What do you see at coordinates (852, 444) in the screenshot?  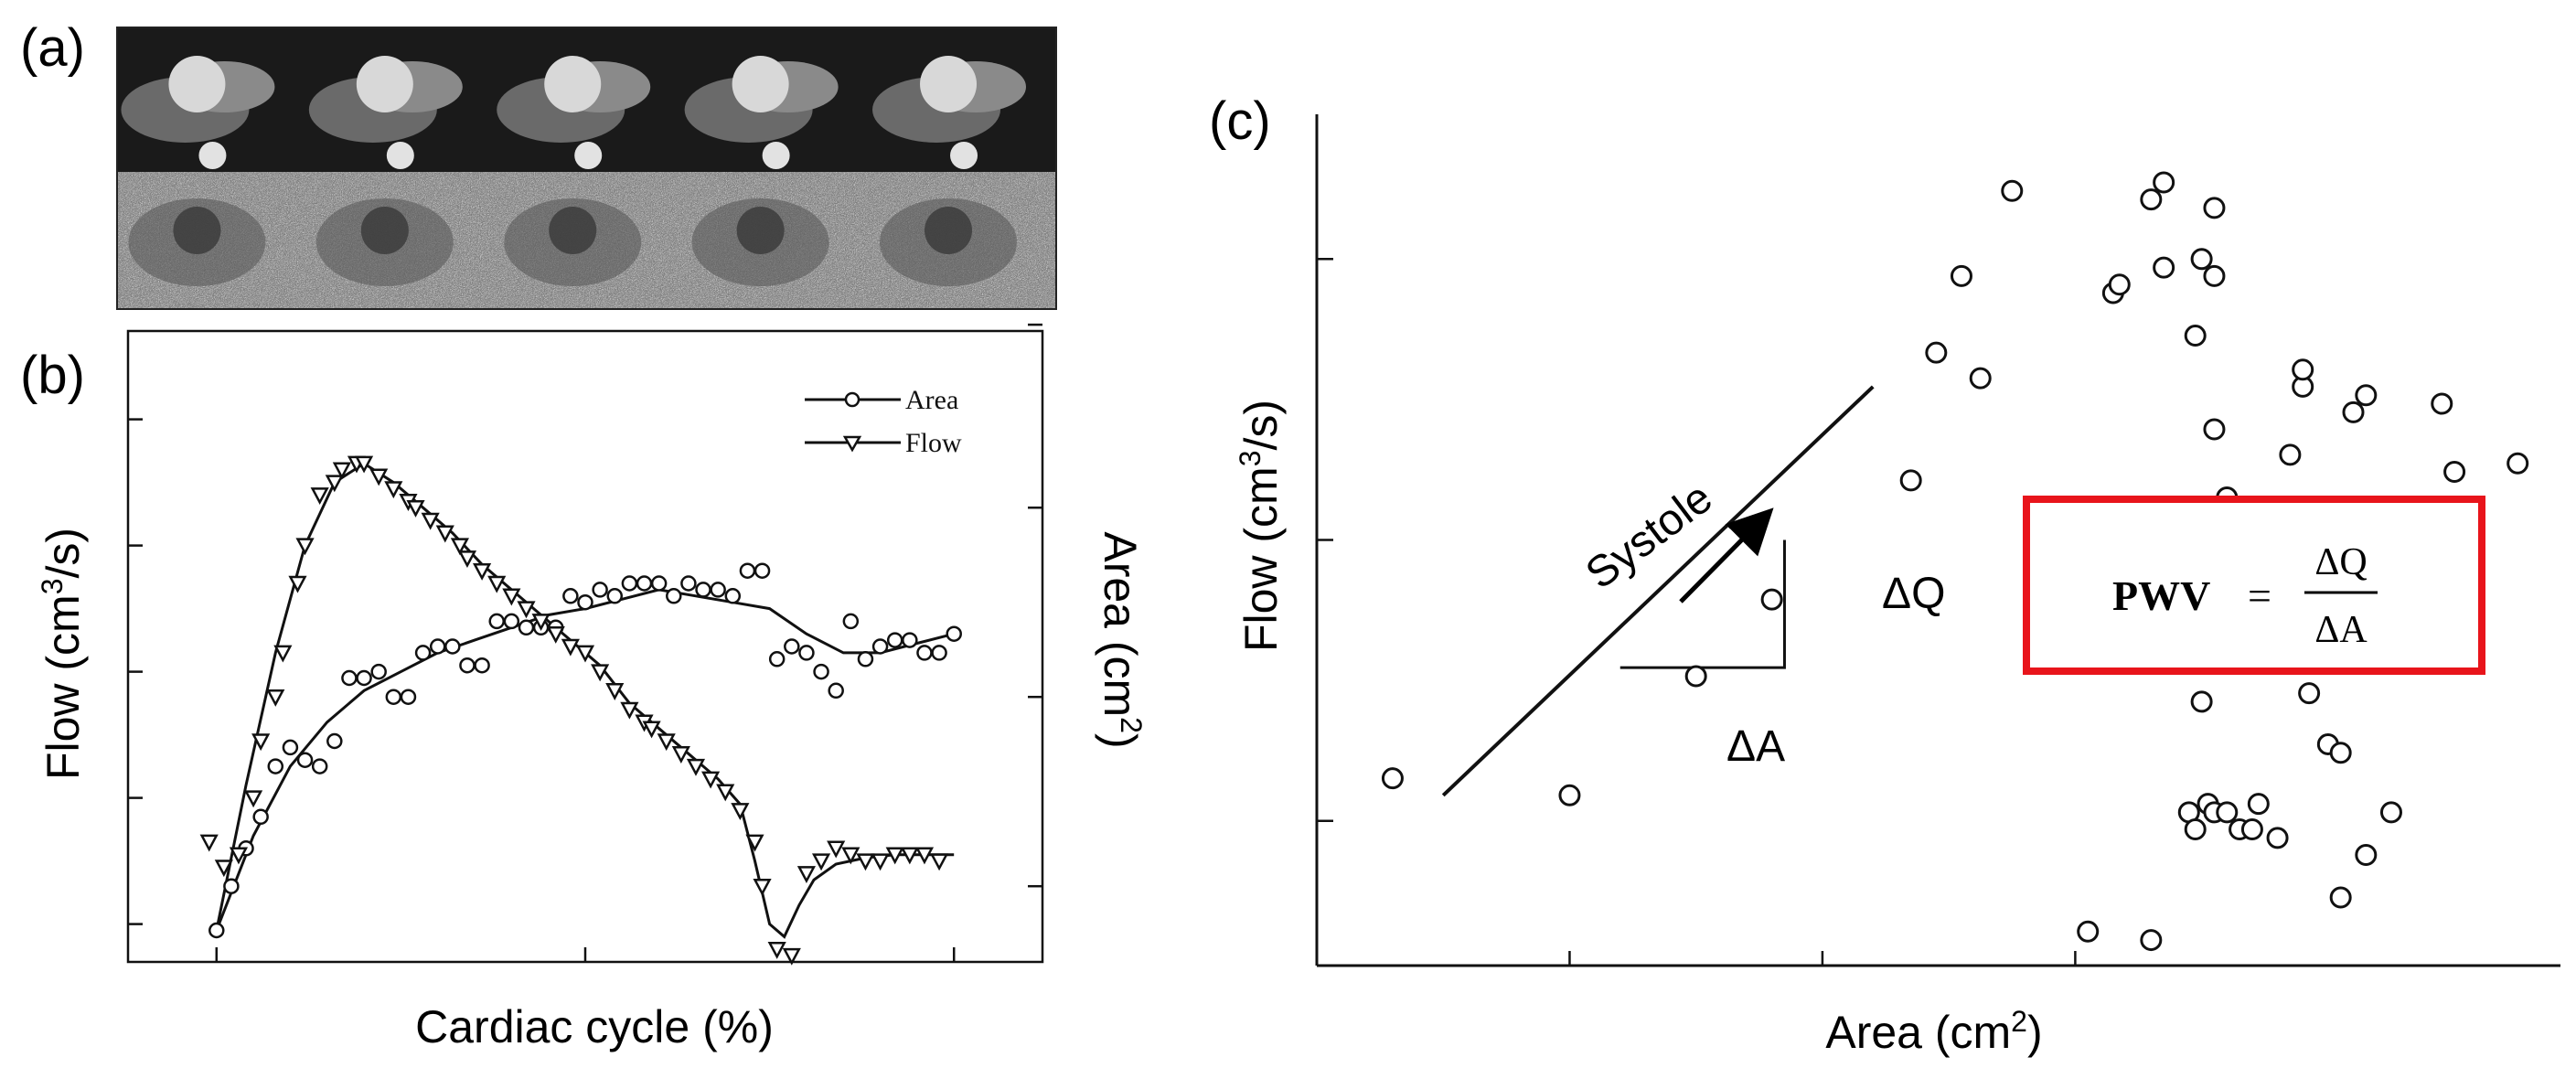 I see `legend-flow-marker` at bounding box center [852, 444].